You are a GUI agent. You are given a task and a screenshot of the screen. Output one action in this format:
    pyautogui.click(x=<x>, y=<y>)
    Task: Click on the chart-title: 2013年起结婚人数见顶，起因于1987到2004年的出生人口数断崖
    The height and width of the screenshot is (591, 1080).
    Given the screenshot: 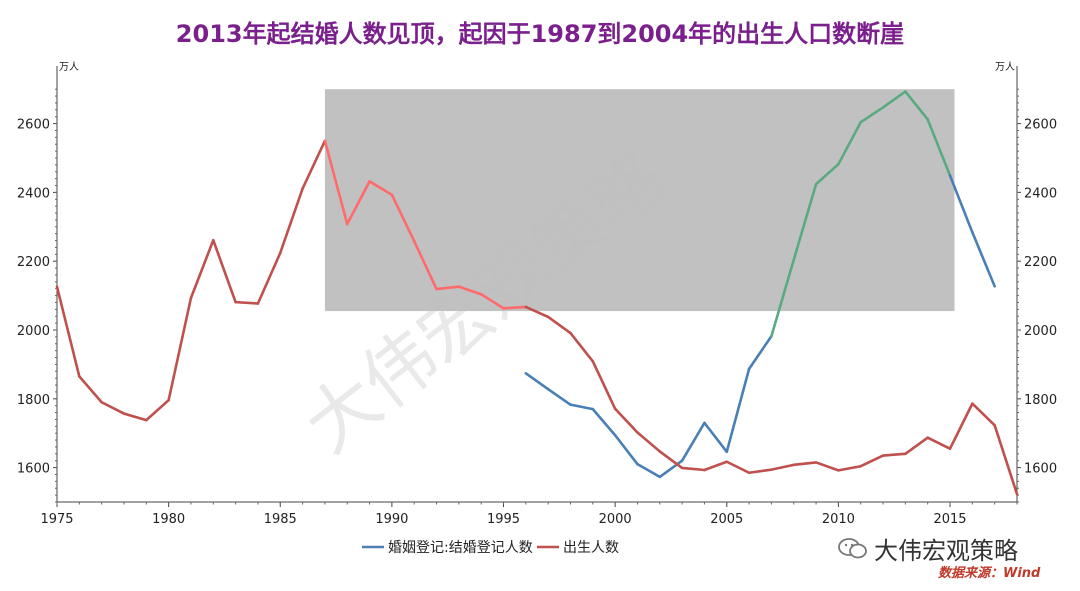 What is the action you would take?
    pyautogui.click(x=540, y=34)
    